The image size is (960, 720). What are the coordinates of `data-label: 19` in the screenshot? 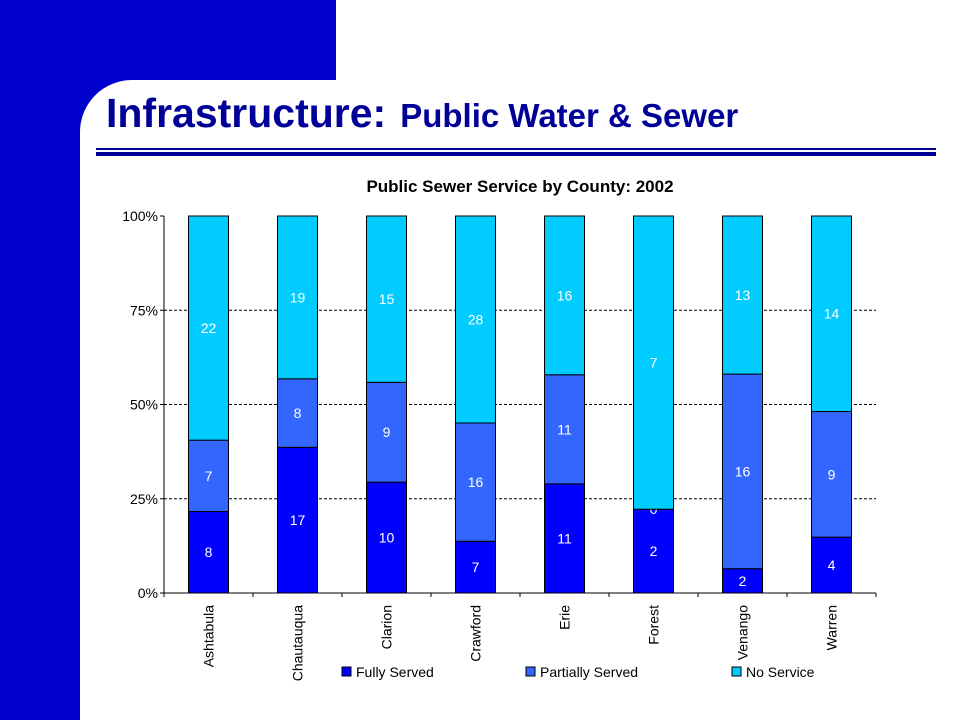 It's located at (298, 297).